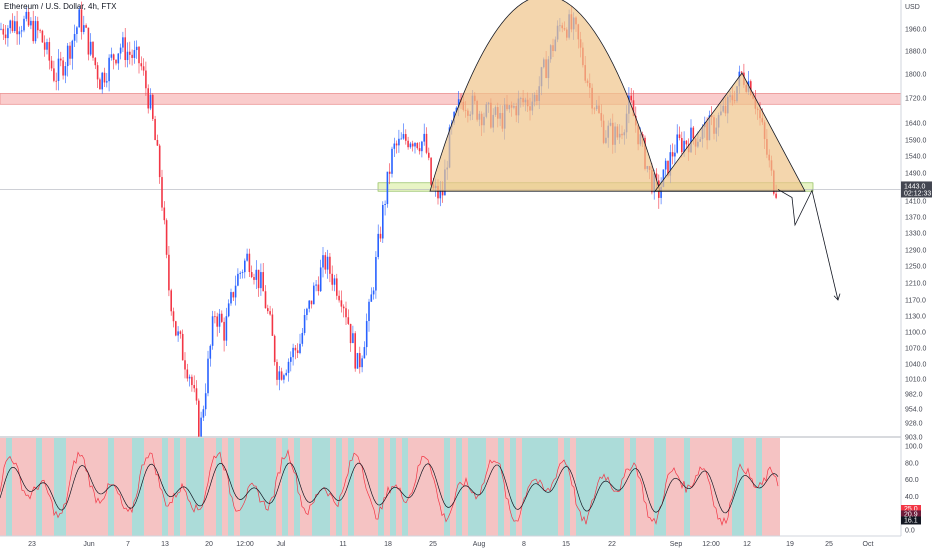 The height and width of the screenshot is (555, 932). What do you see at coordinates (916, 251) in the screenshot?
I see `price-tick-label: 1290.0` at bounding box center [916, 251].